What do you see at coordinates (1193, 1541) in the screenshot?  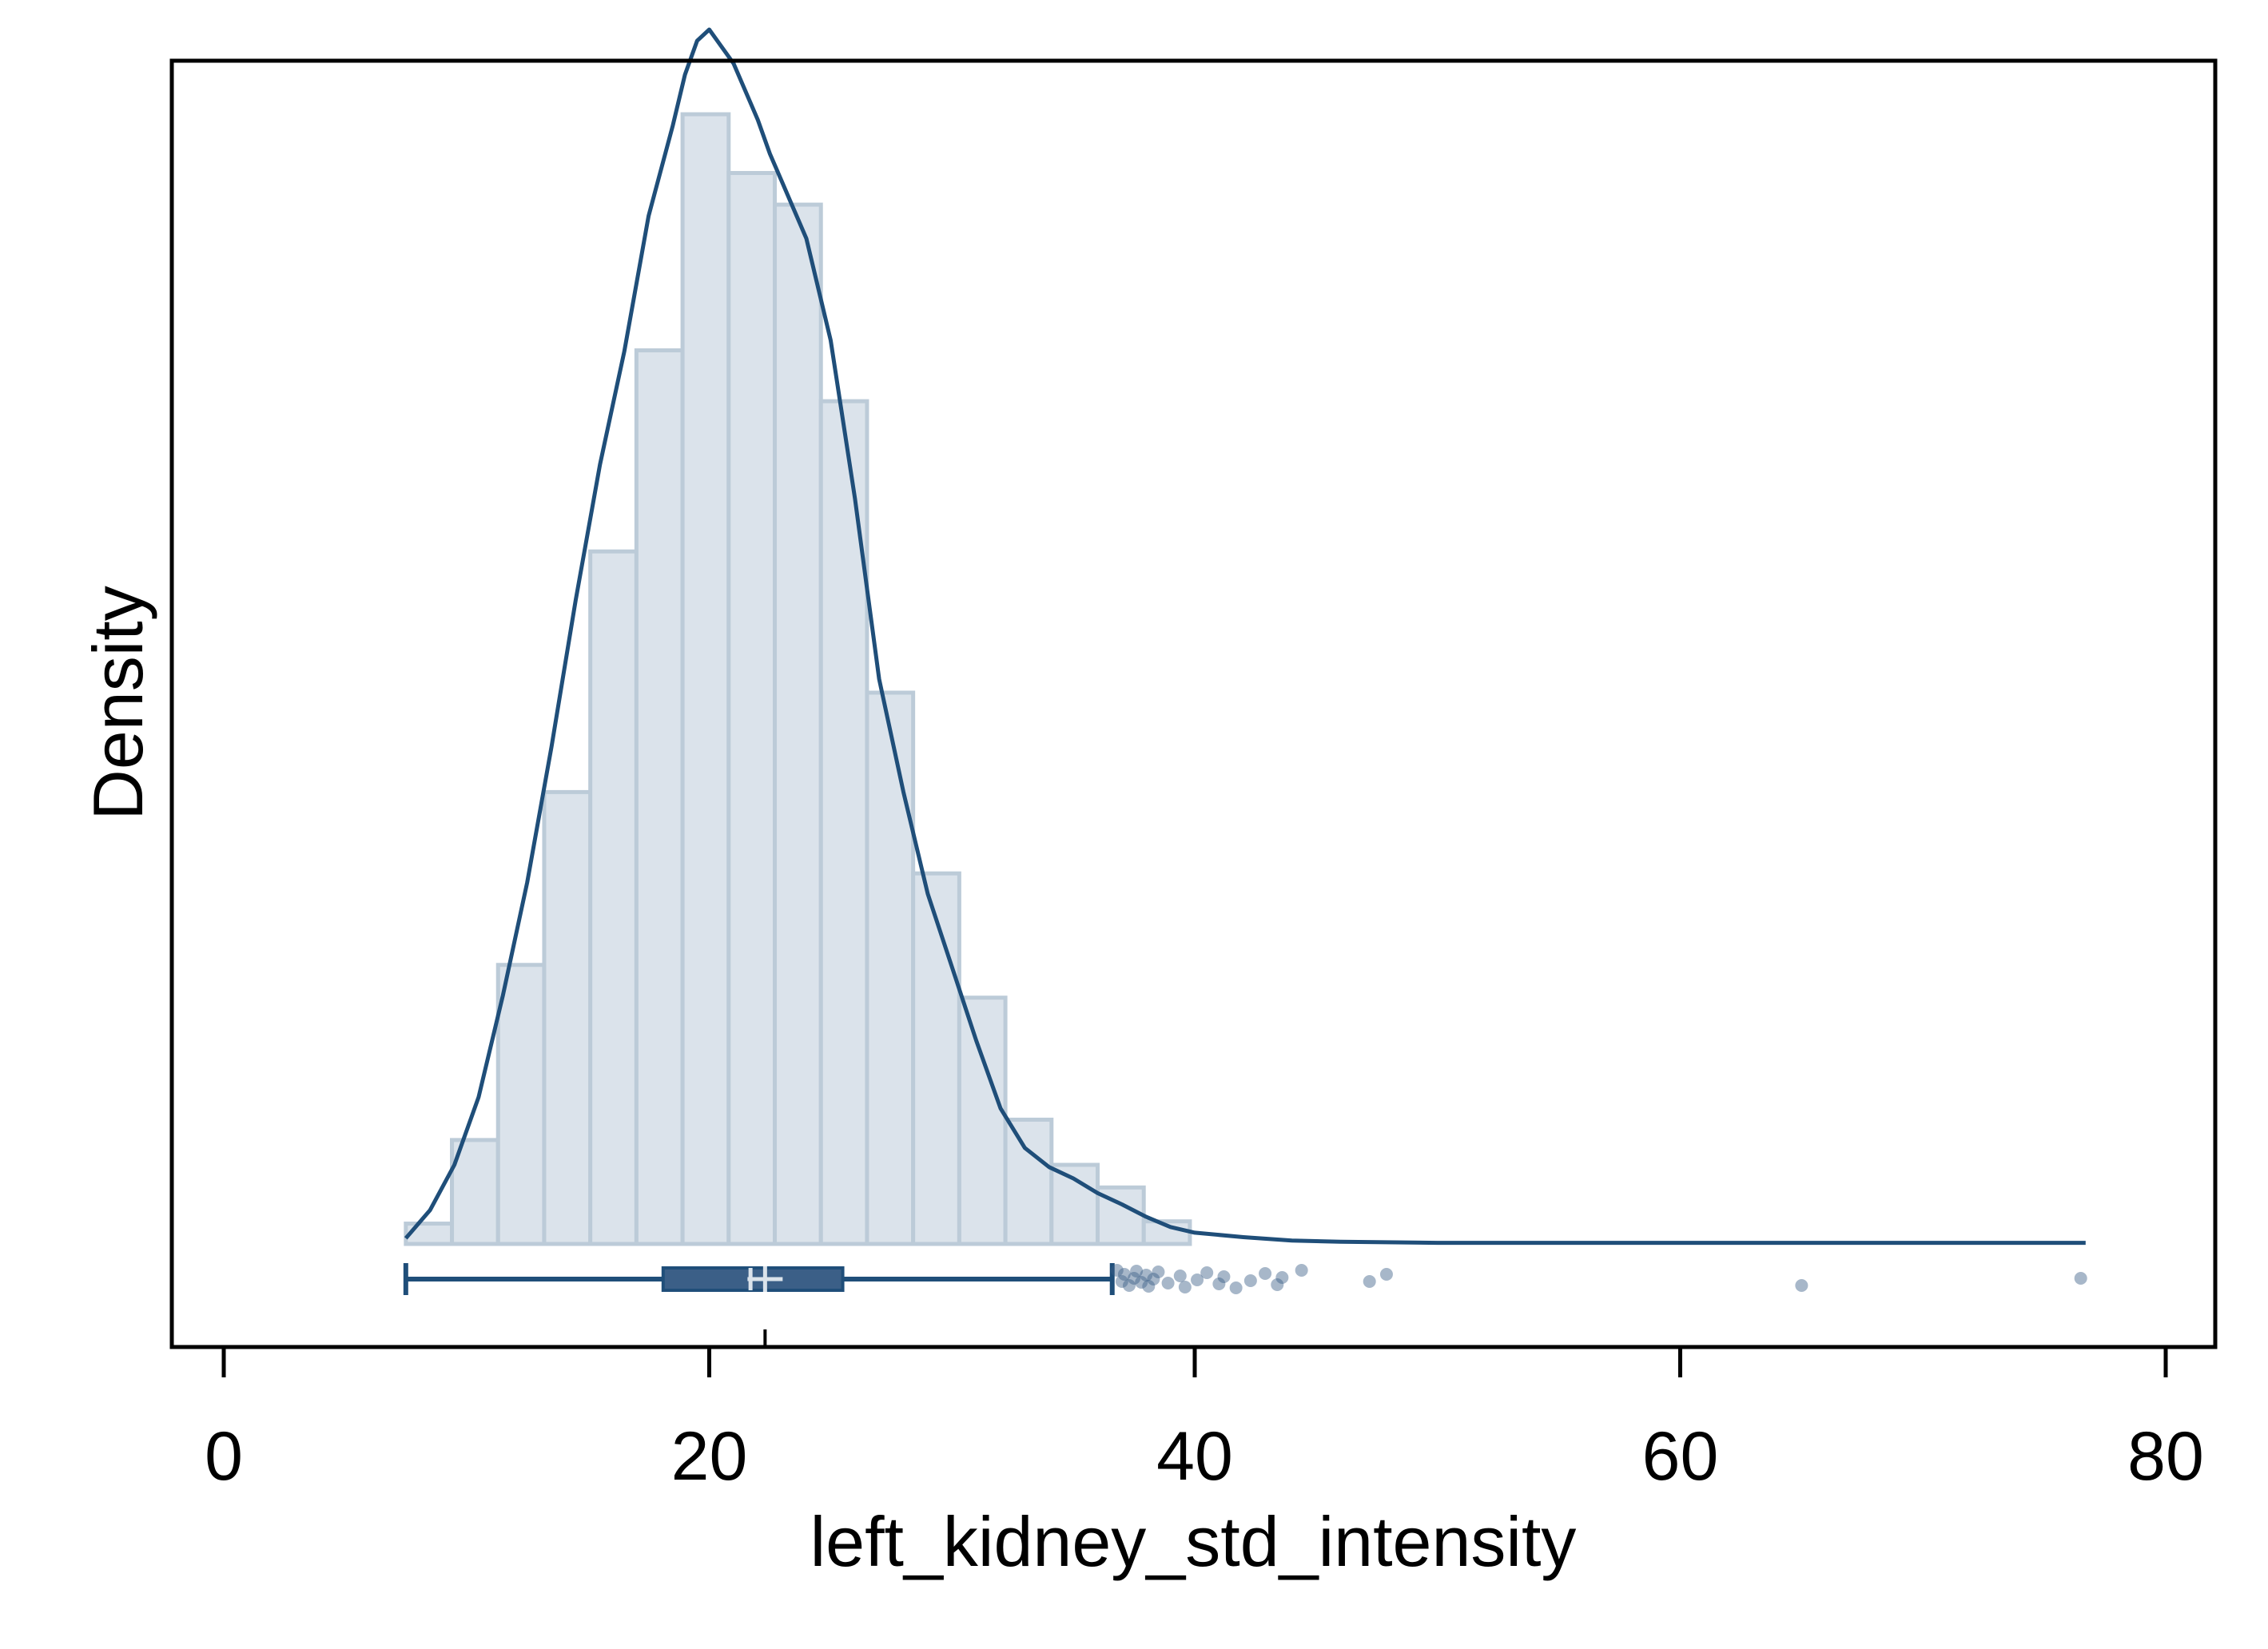 I see `x-axis-label: left_kidney_std_intensity` at bounding box center [1193, 1541].